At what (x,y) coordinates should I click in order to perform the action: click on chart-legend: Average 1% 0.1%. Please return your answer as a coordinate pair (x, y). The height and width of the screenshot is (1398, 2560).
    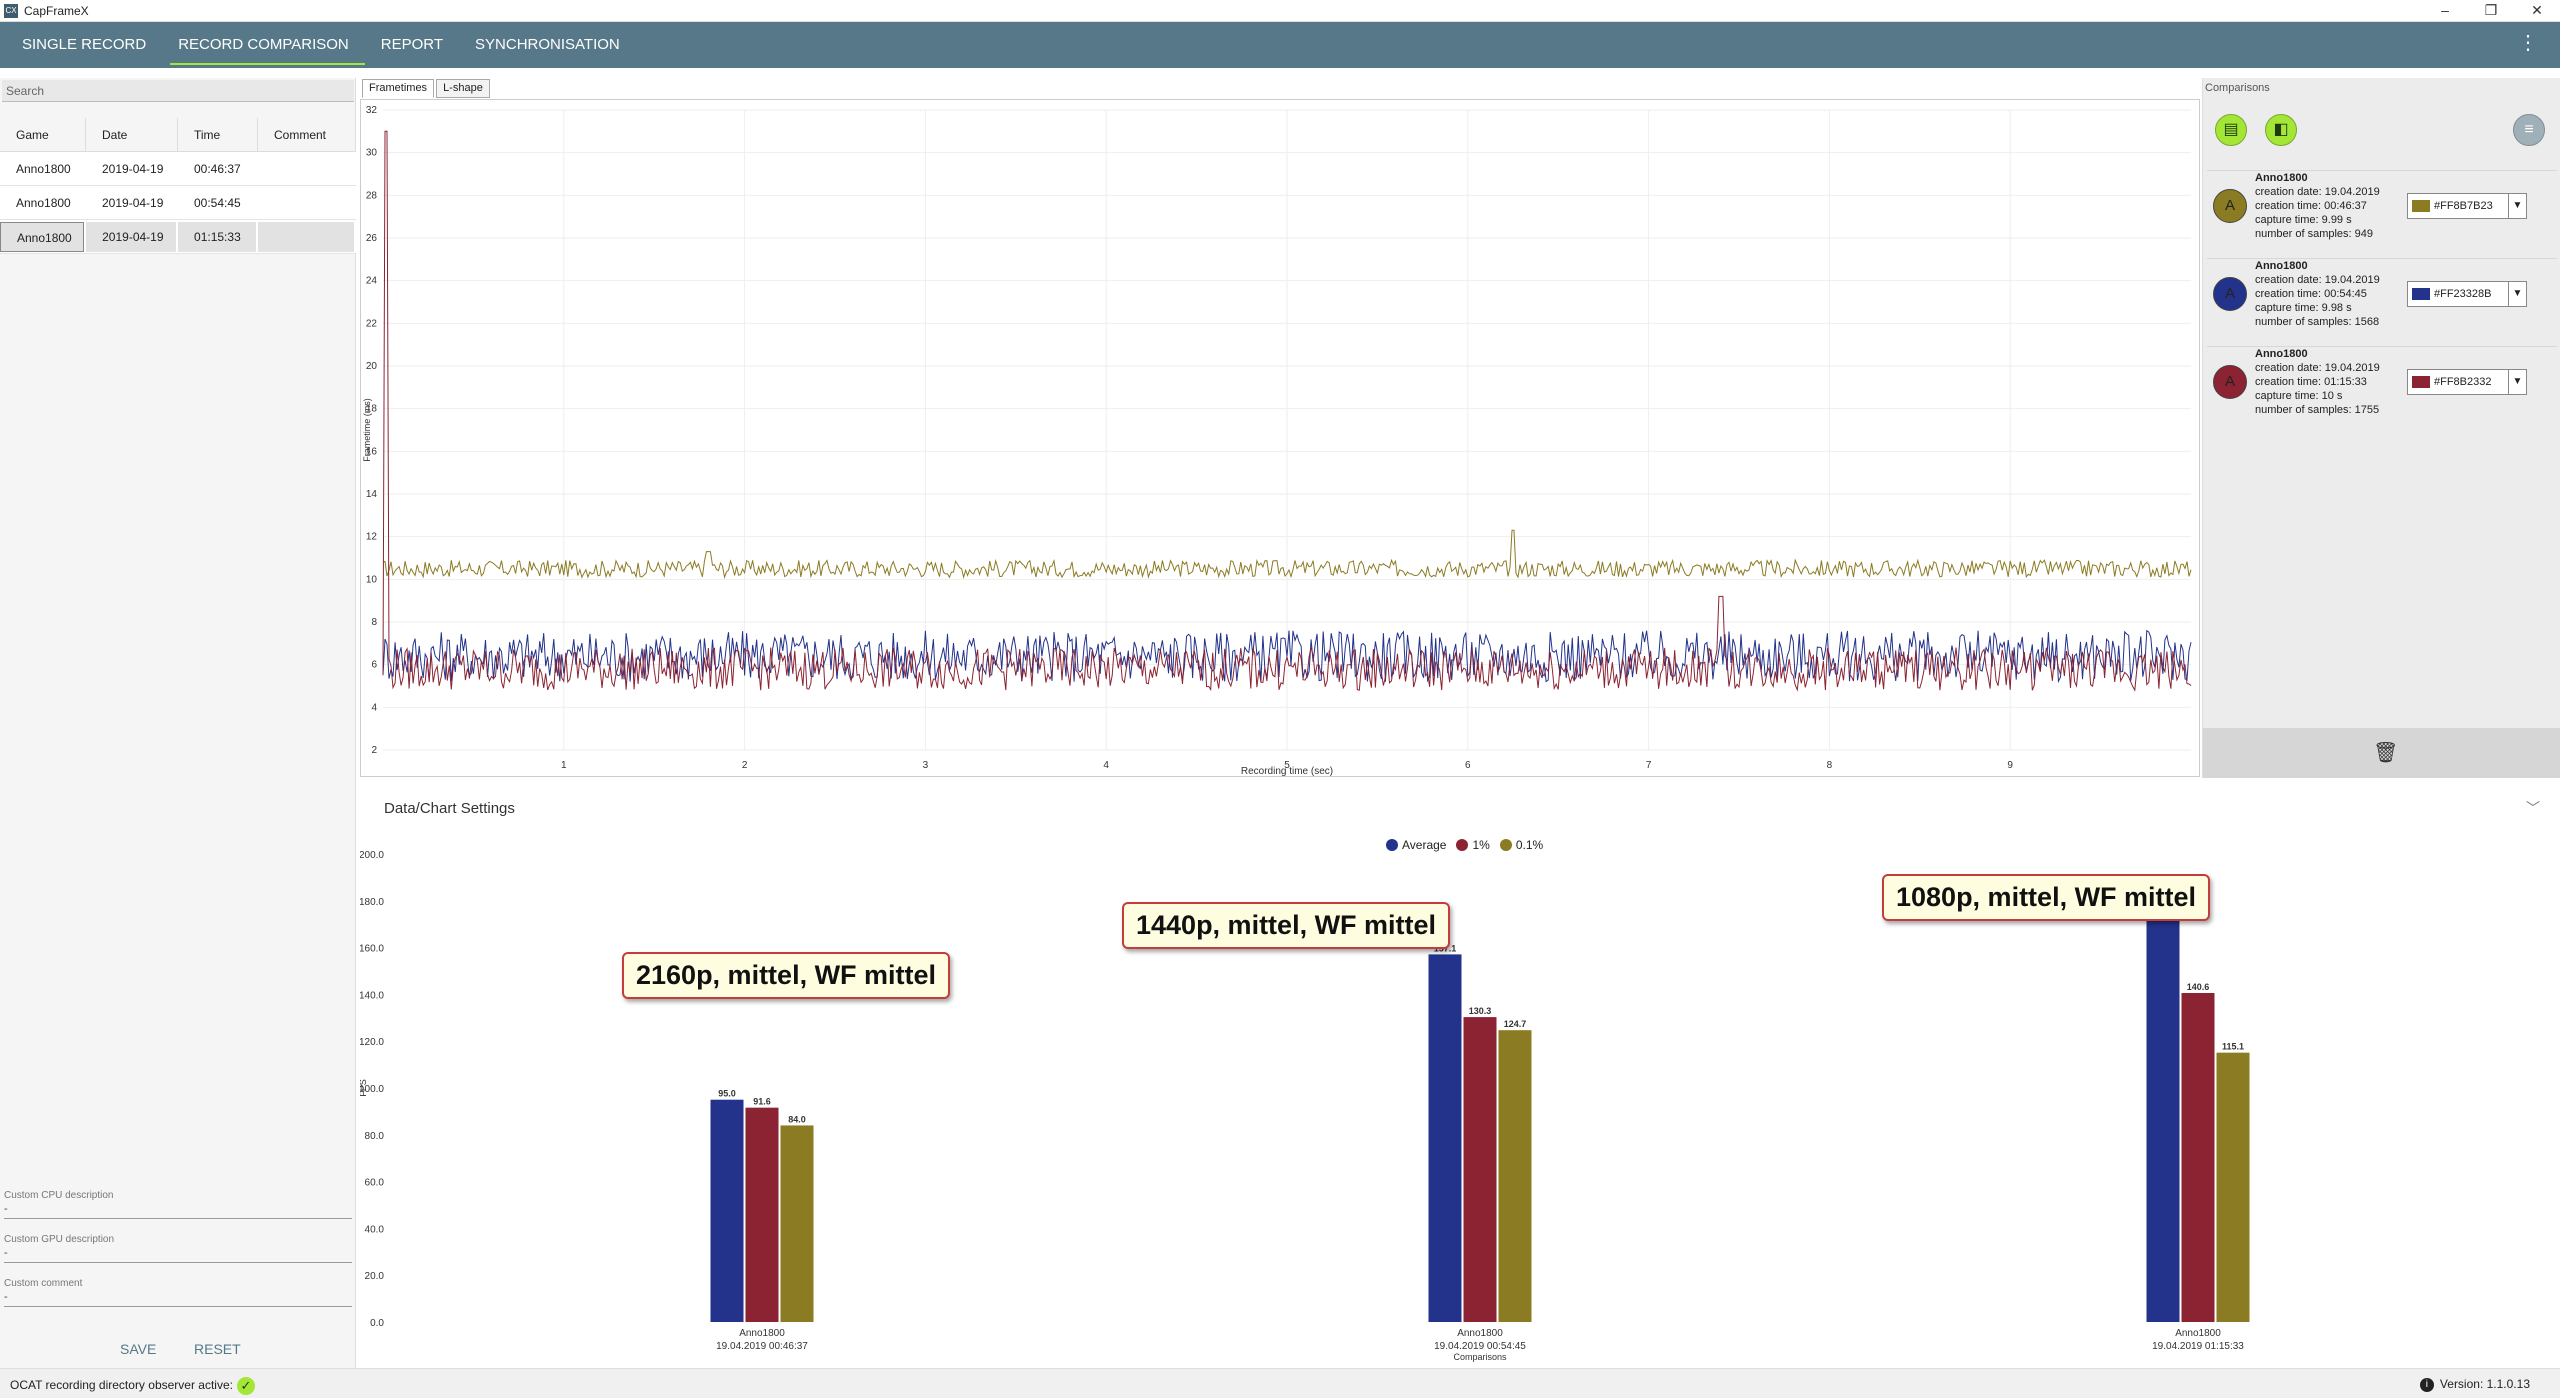
    Looking at the image, I should click on (1459, 845).